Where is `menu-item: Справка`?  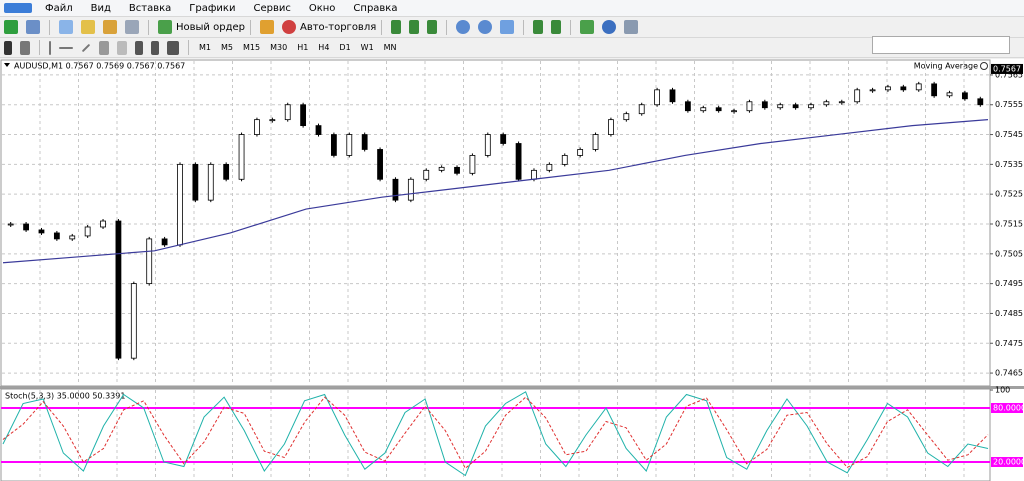 menu-item: Справка is located at coordinates (375, 8).